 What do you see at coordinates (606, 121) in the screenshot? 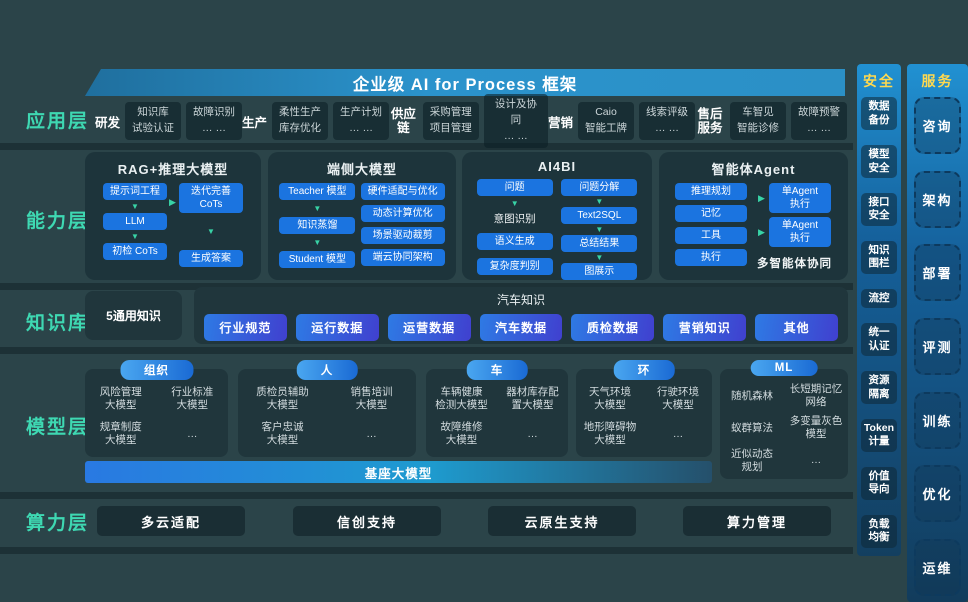
I see `app-feature-box: Caio 智能工牌` at bounding box center [606, 121].